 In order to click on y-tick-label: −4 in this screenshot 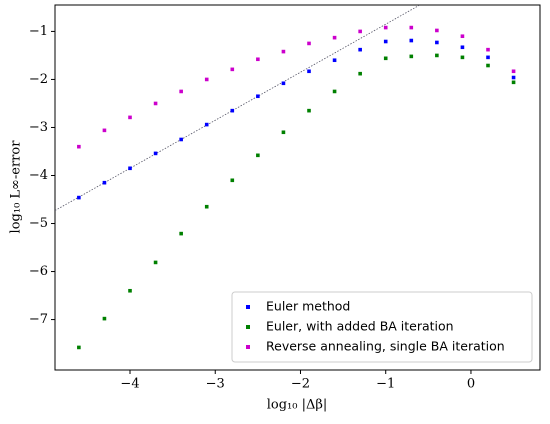, I will do `click(38, 175)`.